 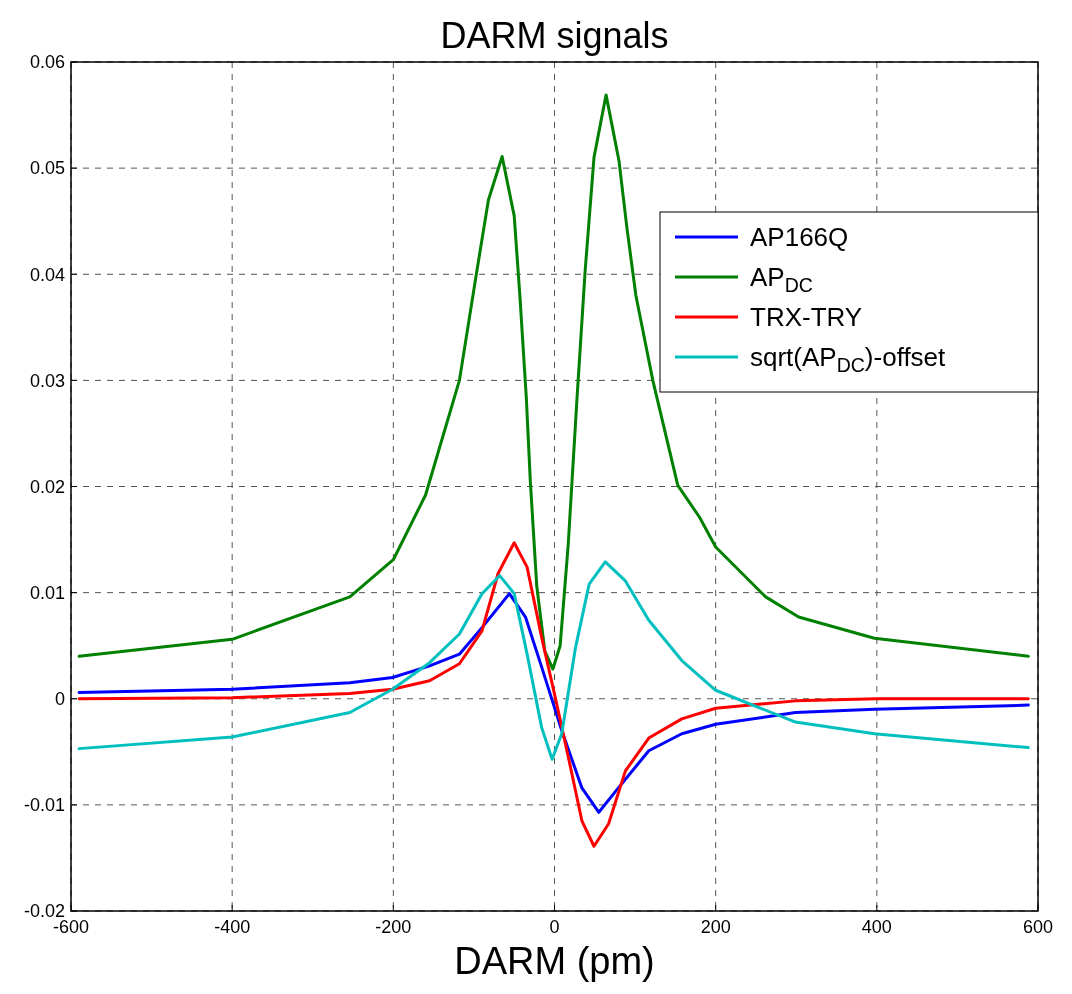 What do you see at coordinates (47, 168) in the screenshot?
I see `y-tick-label: 0.05` at bounding box center [47, 168].